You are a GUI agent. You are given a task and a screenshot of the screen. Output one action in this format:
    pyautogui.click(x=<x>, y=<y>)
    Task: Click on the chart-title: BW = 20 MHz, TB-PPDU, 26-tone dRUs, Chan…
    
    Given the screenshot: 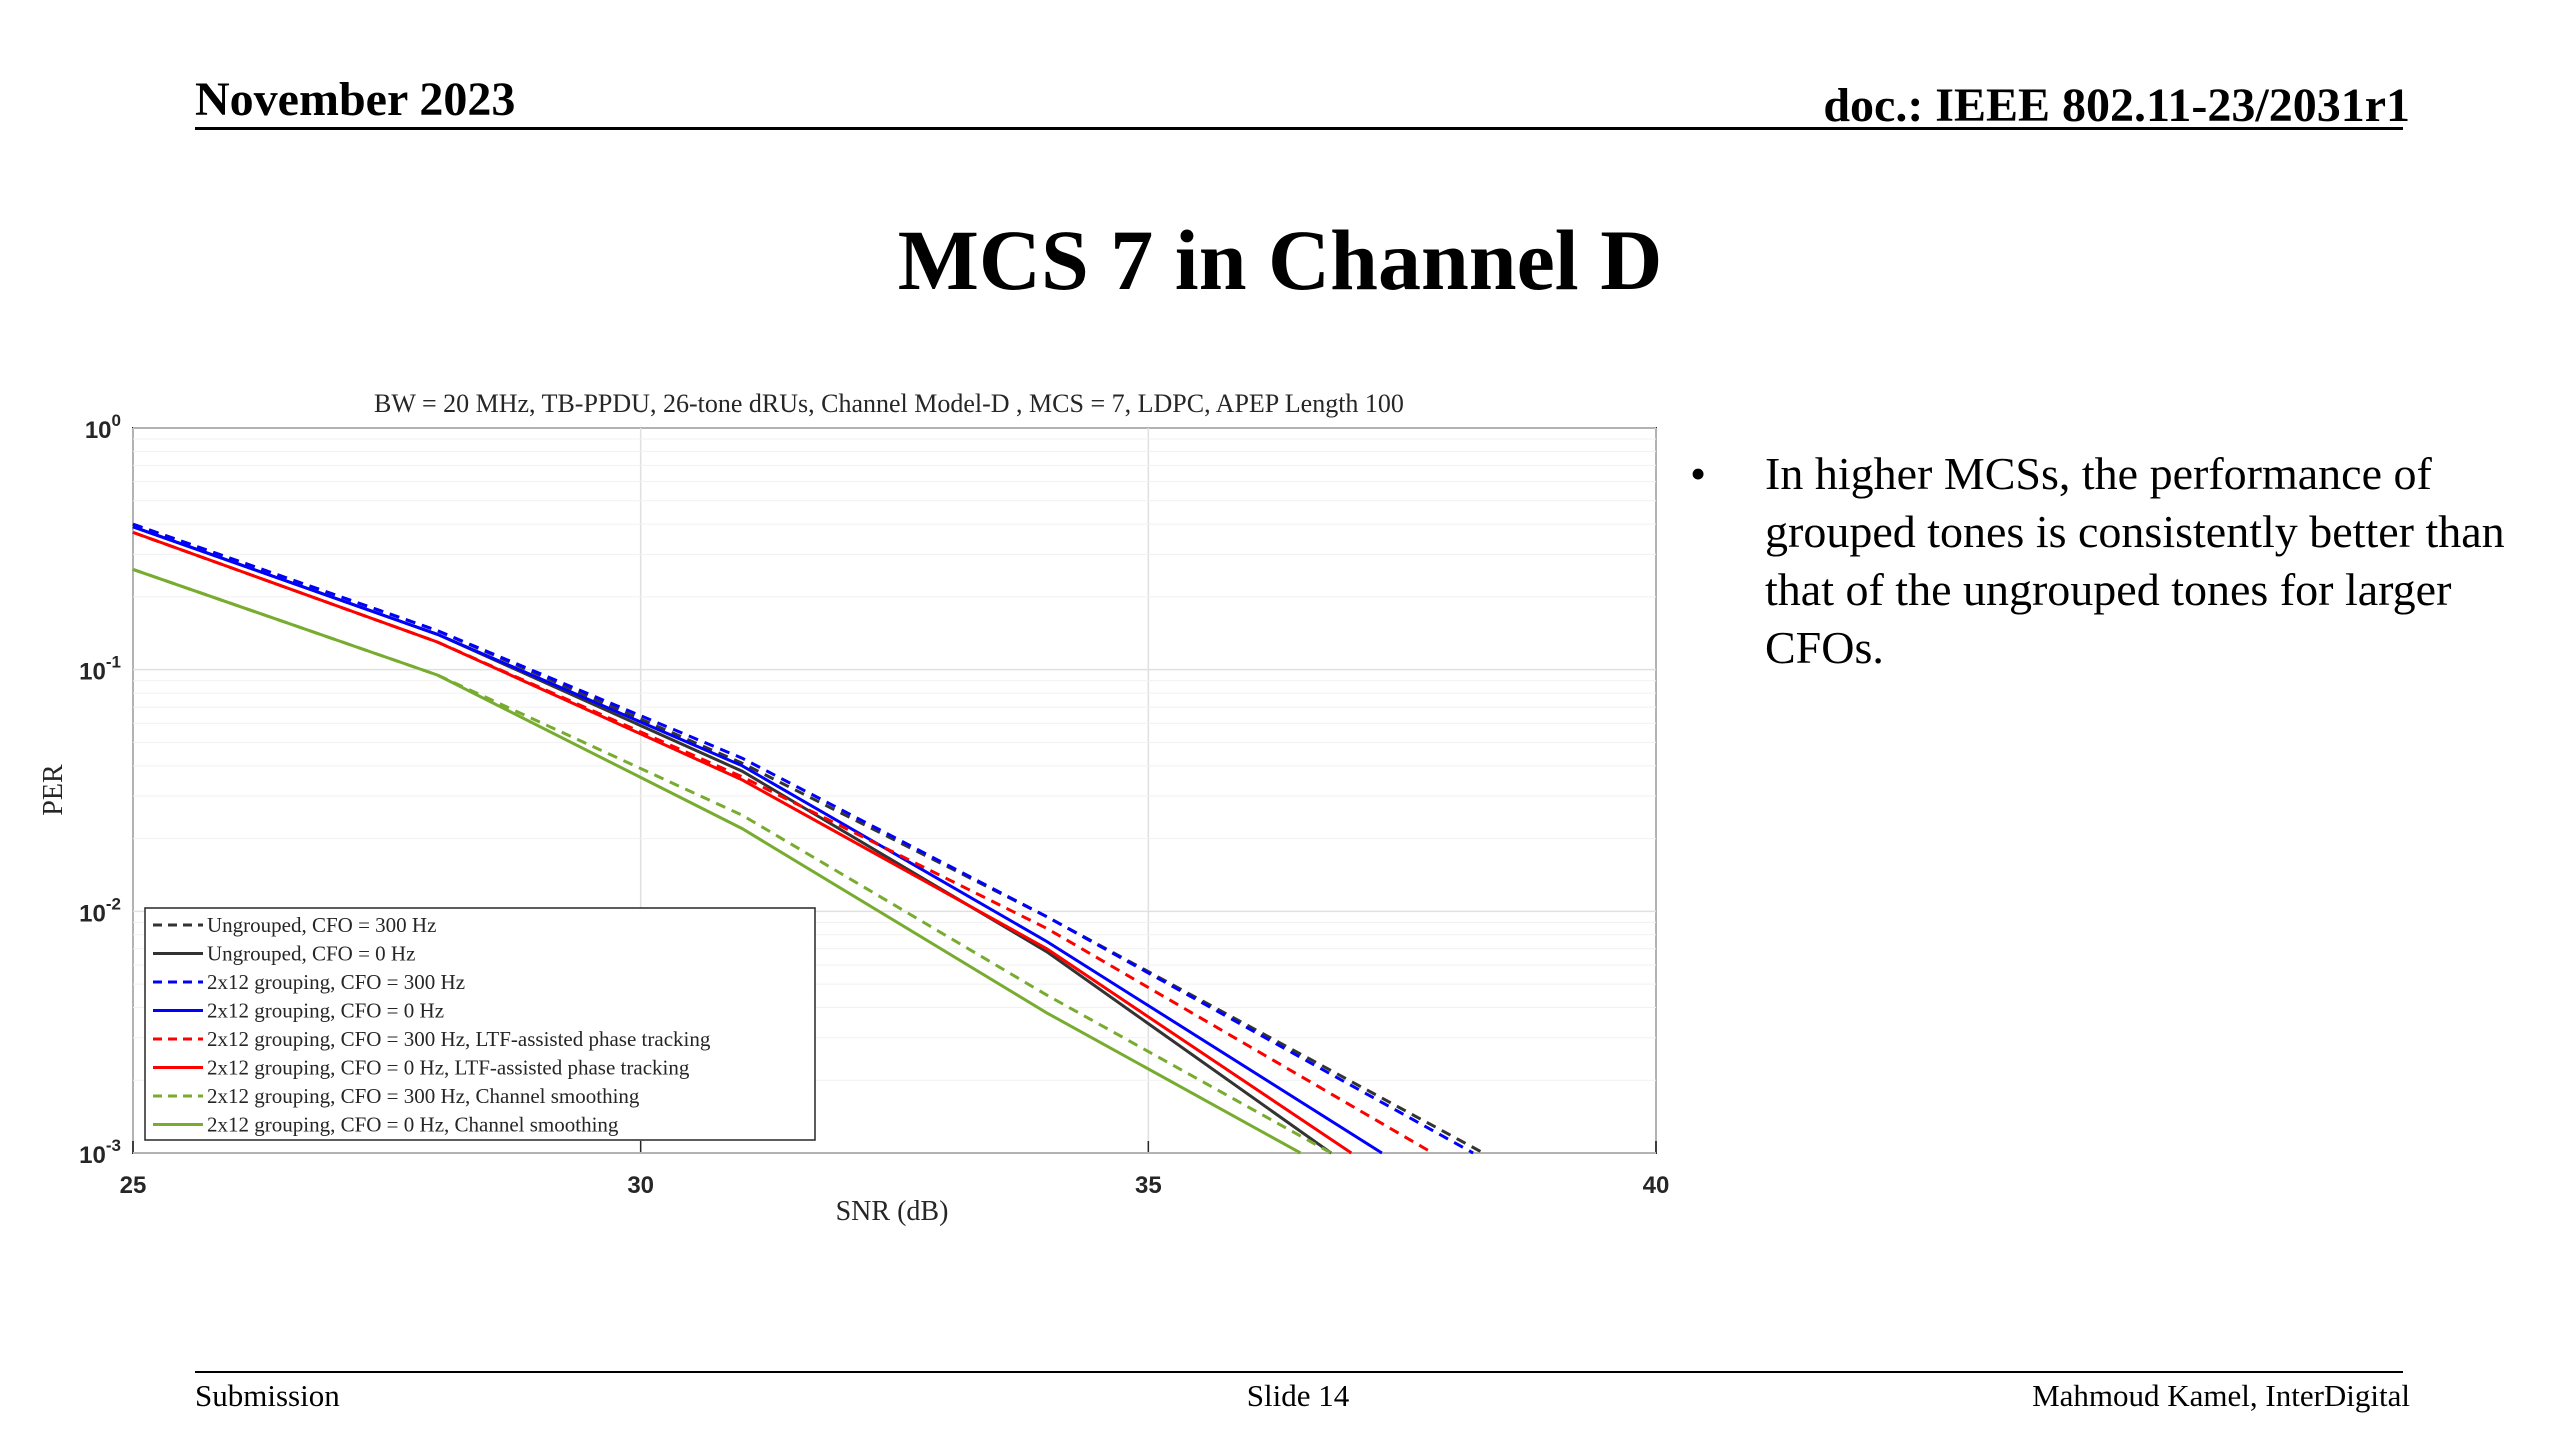 What is the action you would take?
    pyautogui.click(x=889, y=403)
    